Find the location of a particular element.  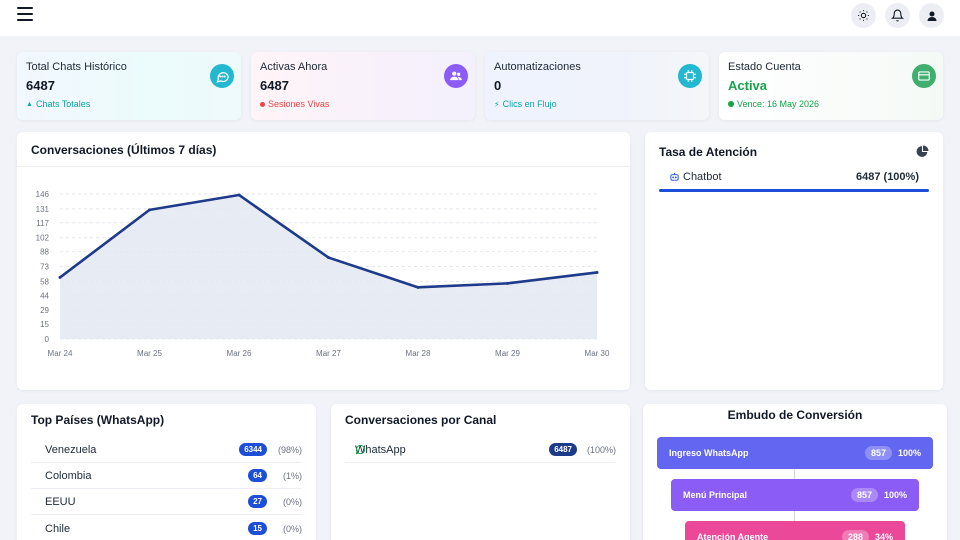

top-bar is located at coordinates (480, 18).